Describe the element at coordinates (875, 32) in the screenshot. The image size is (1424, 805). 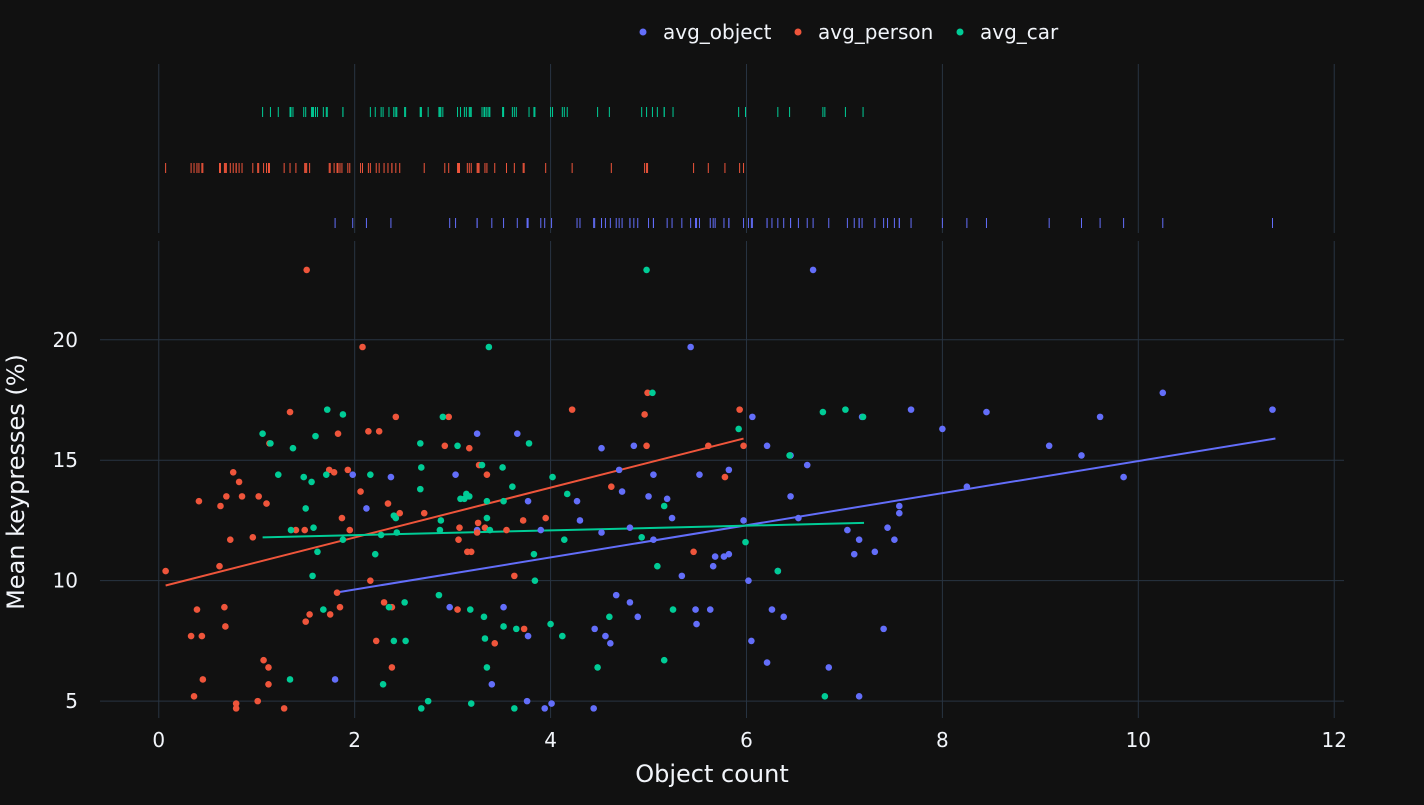
I see `legend-label: avg_person` at that location.